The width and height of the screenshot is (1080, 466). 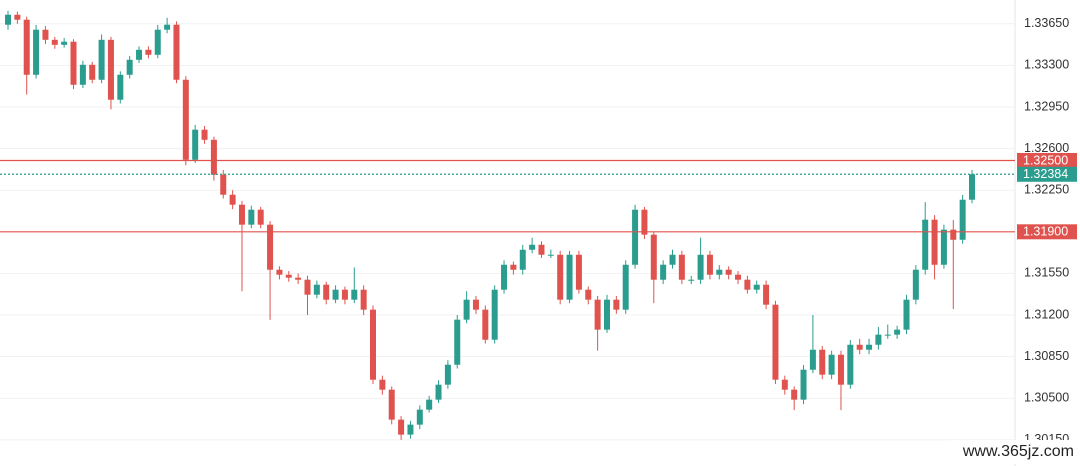 I want to click on y-tick-label: 1.31200, so click(x=1046, y=314).